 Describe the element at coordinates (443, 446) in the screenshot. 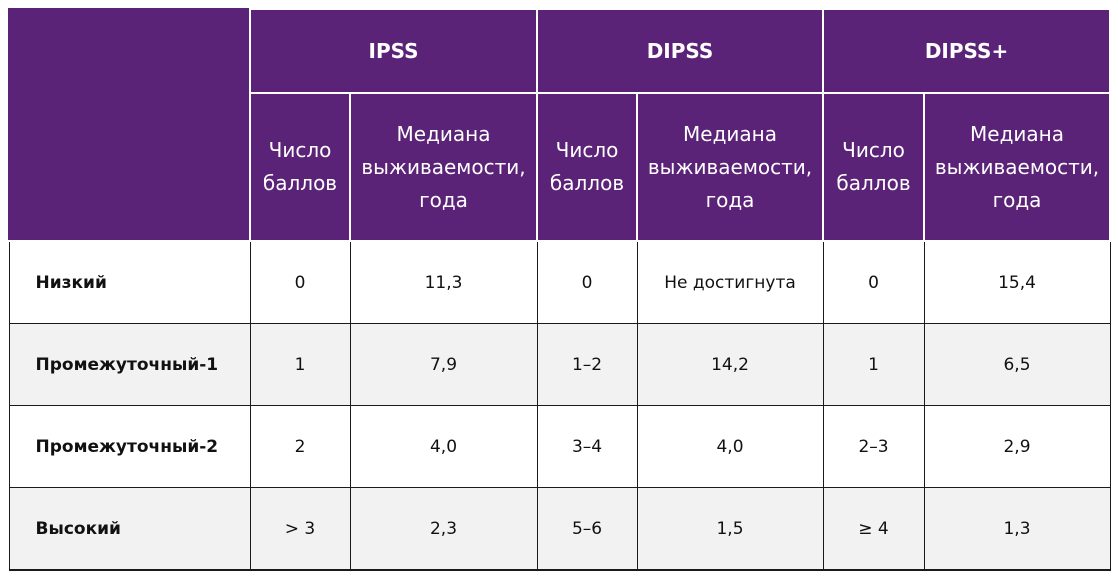

I see `ipss-median-cell: 4,0` at that location.